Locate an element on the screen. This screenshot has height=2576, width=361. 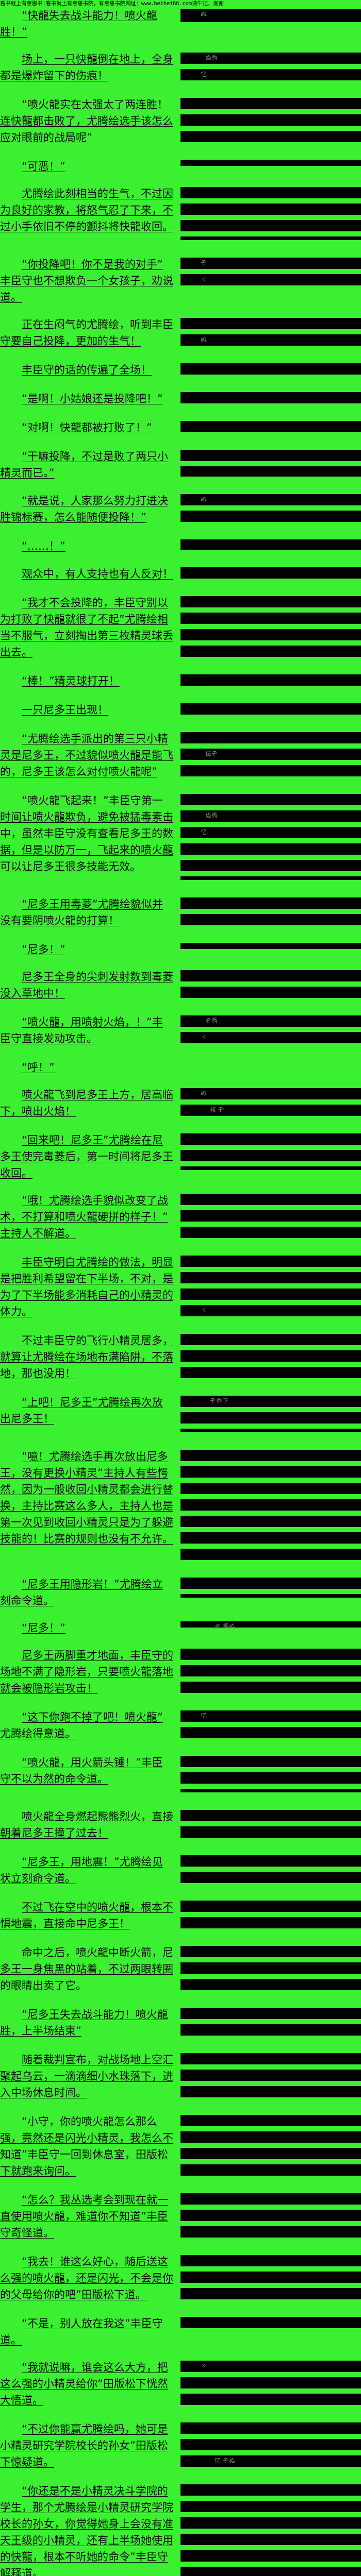
paragraph-block: 尼多王两脚重才地面，丰臣守的场地不满了隐形岩，只要喷火龍落地就会被隐形岩攻击！ is located at coordinates (180, 1672).